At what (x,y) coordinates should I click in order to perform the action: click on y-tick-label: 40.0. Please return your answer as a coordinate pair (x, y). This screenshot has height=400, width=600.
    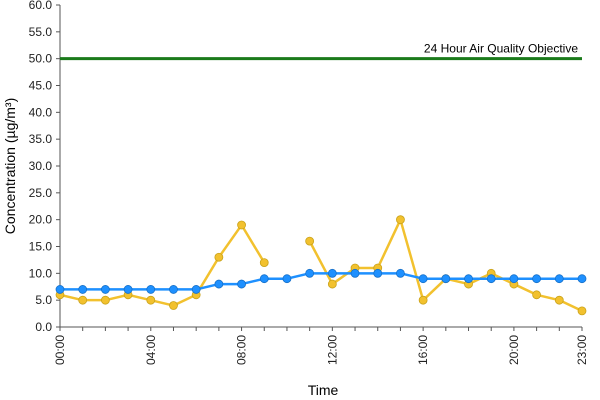
    Looking at the image, I should click on (41, 112).